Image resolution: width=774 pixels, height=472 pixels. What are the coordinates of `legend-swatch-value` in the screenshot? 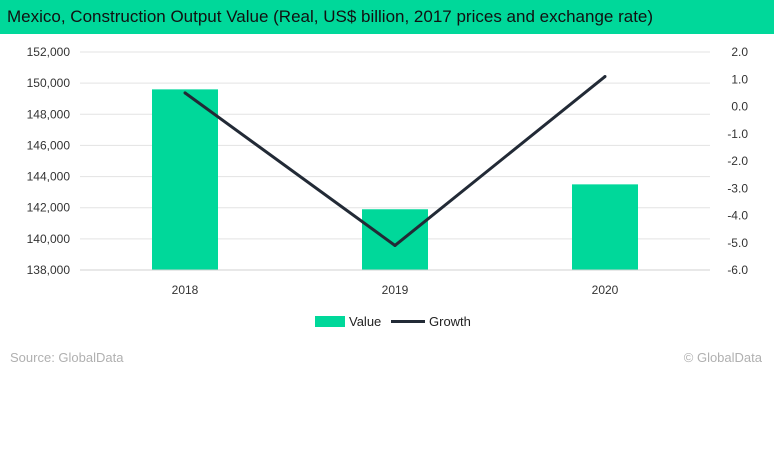 It's located at (330, 321).